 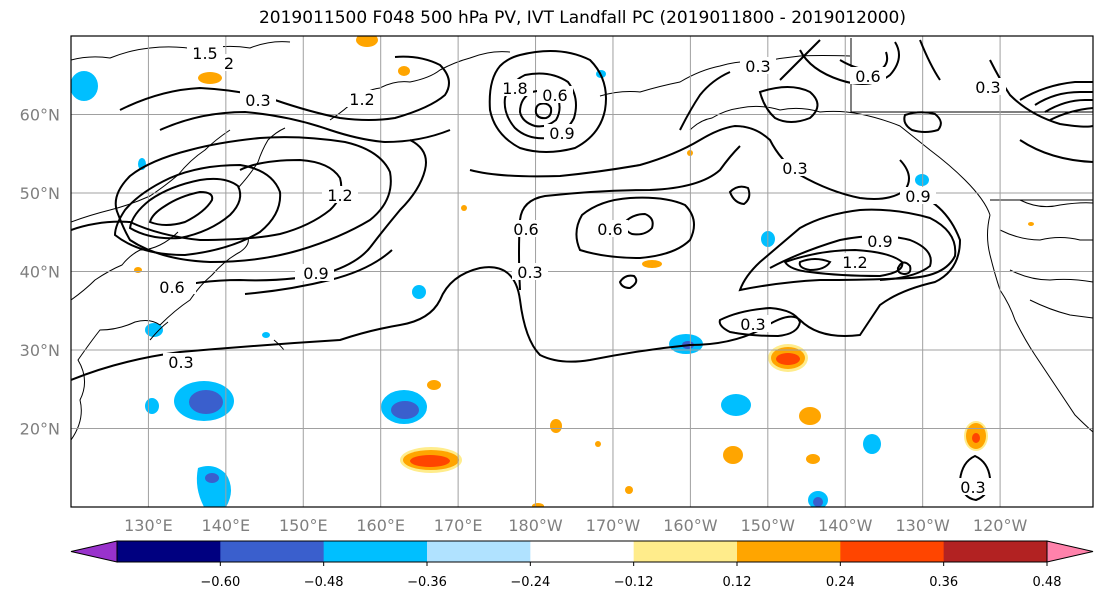 What do you see at coordinates (220, 582) in the screenshot?
I see `colorbar-tick-label: −0.60` at bounding box center [220, 582].